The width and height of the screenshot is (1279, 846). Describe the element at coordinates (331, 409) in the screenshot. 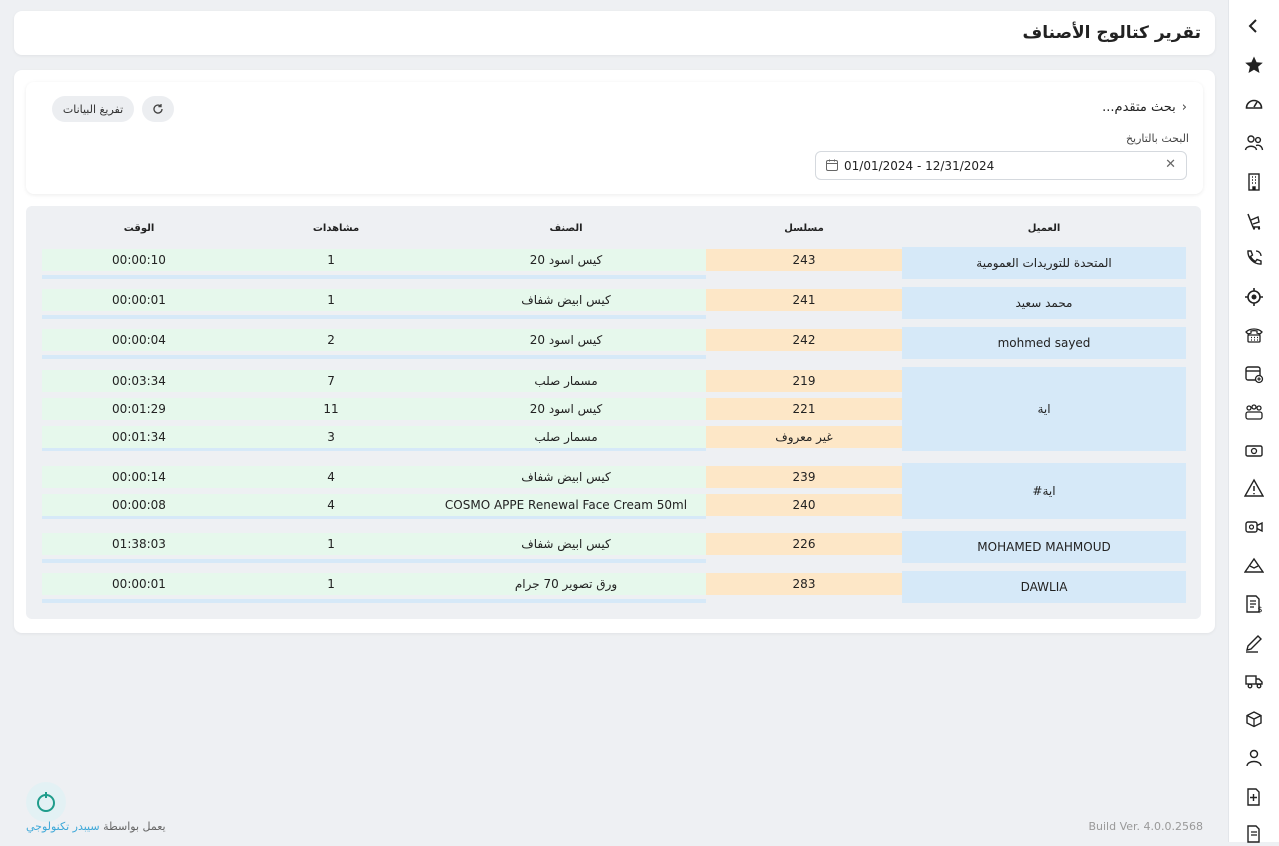

I see `views-cell: 11` at that location.